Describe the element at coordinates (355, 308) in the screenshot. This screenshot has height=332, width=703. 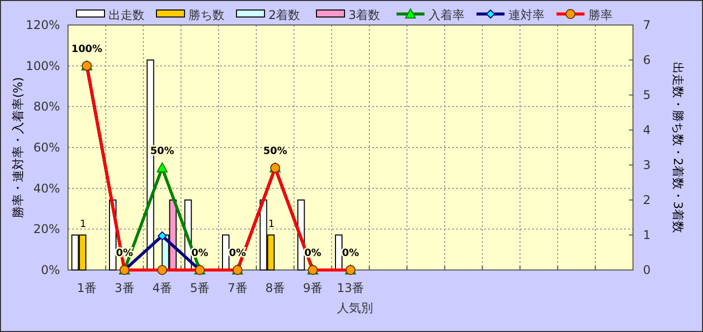
I see `x-axis-title: 人気別` at that location.